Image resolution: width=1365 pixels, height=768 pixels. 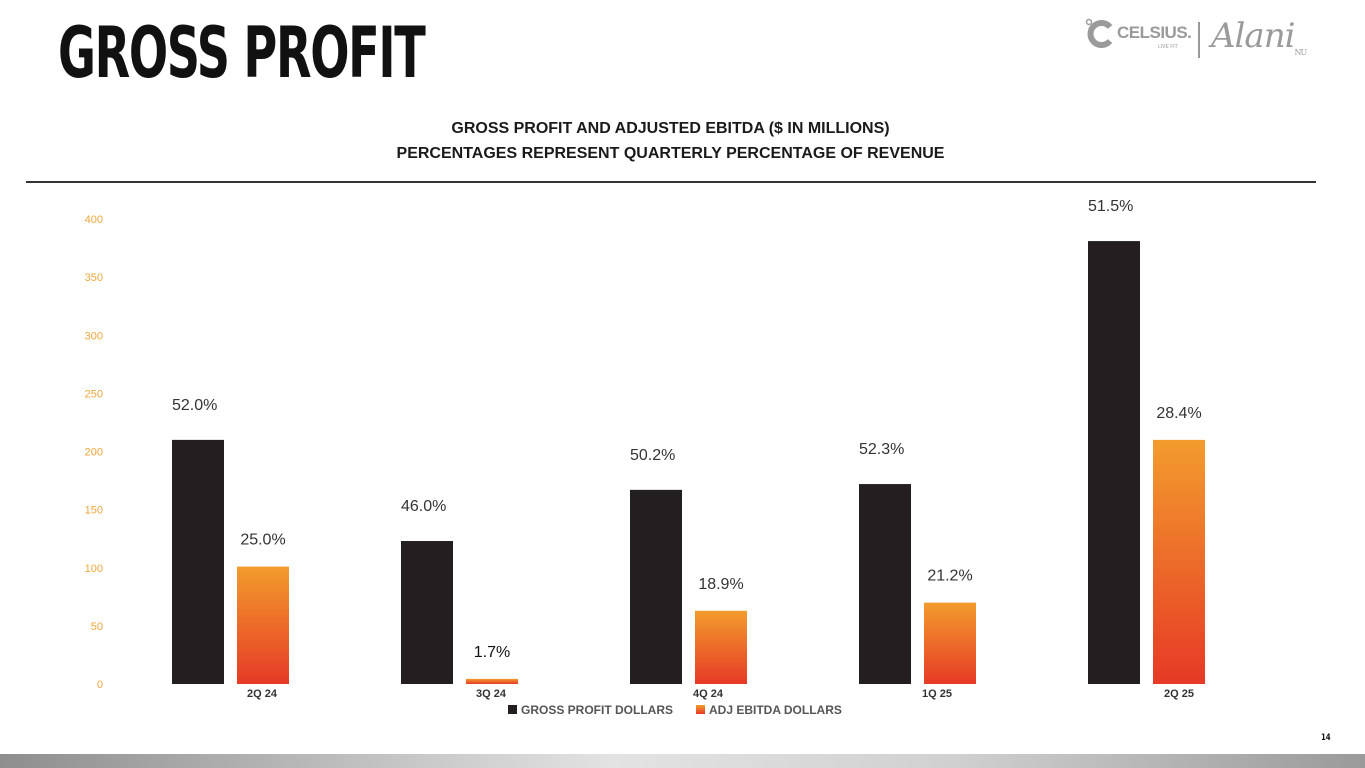 What do you see at coordinates (1168, 47) in the screenshot?
I see `celsius-tagline: LIVE FIT` at bounding box center [1168, 47].